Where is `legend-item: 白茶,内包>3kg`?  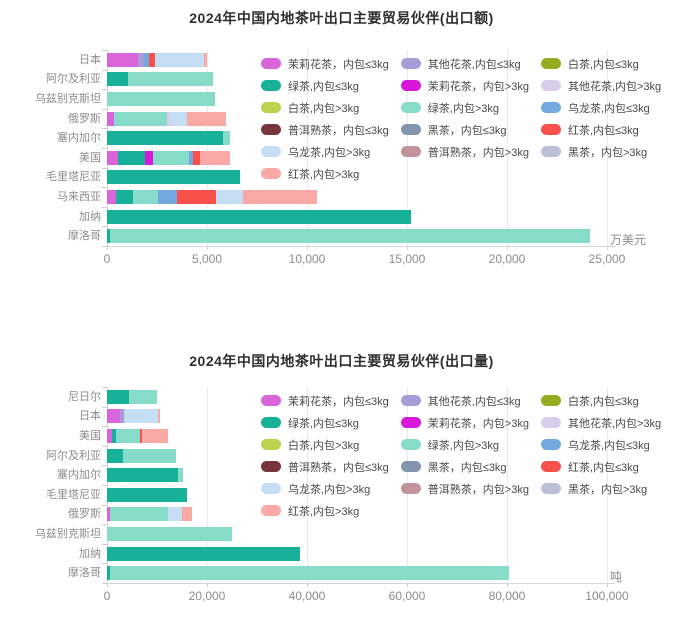 legend-item: 白茶,内包>3kg is located at coordinates (325, 107).